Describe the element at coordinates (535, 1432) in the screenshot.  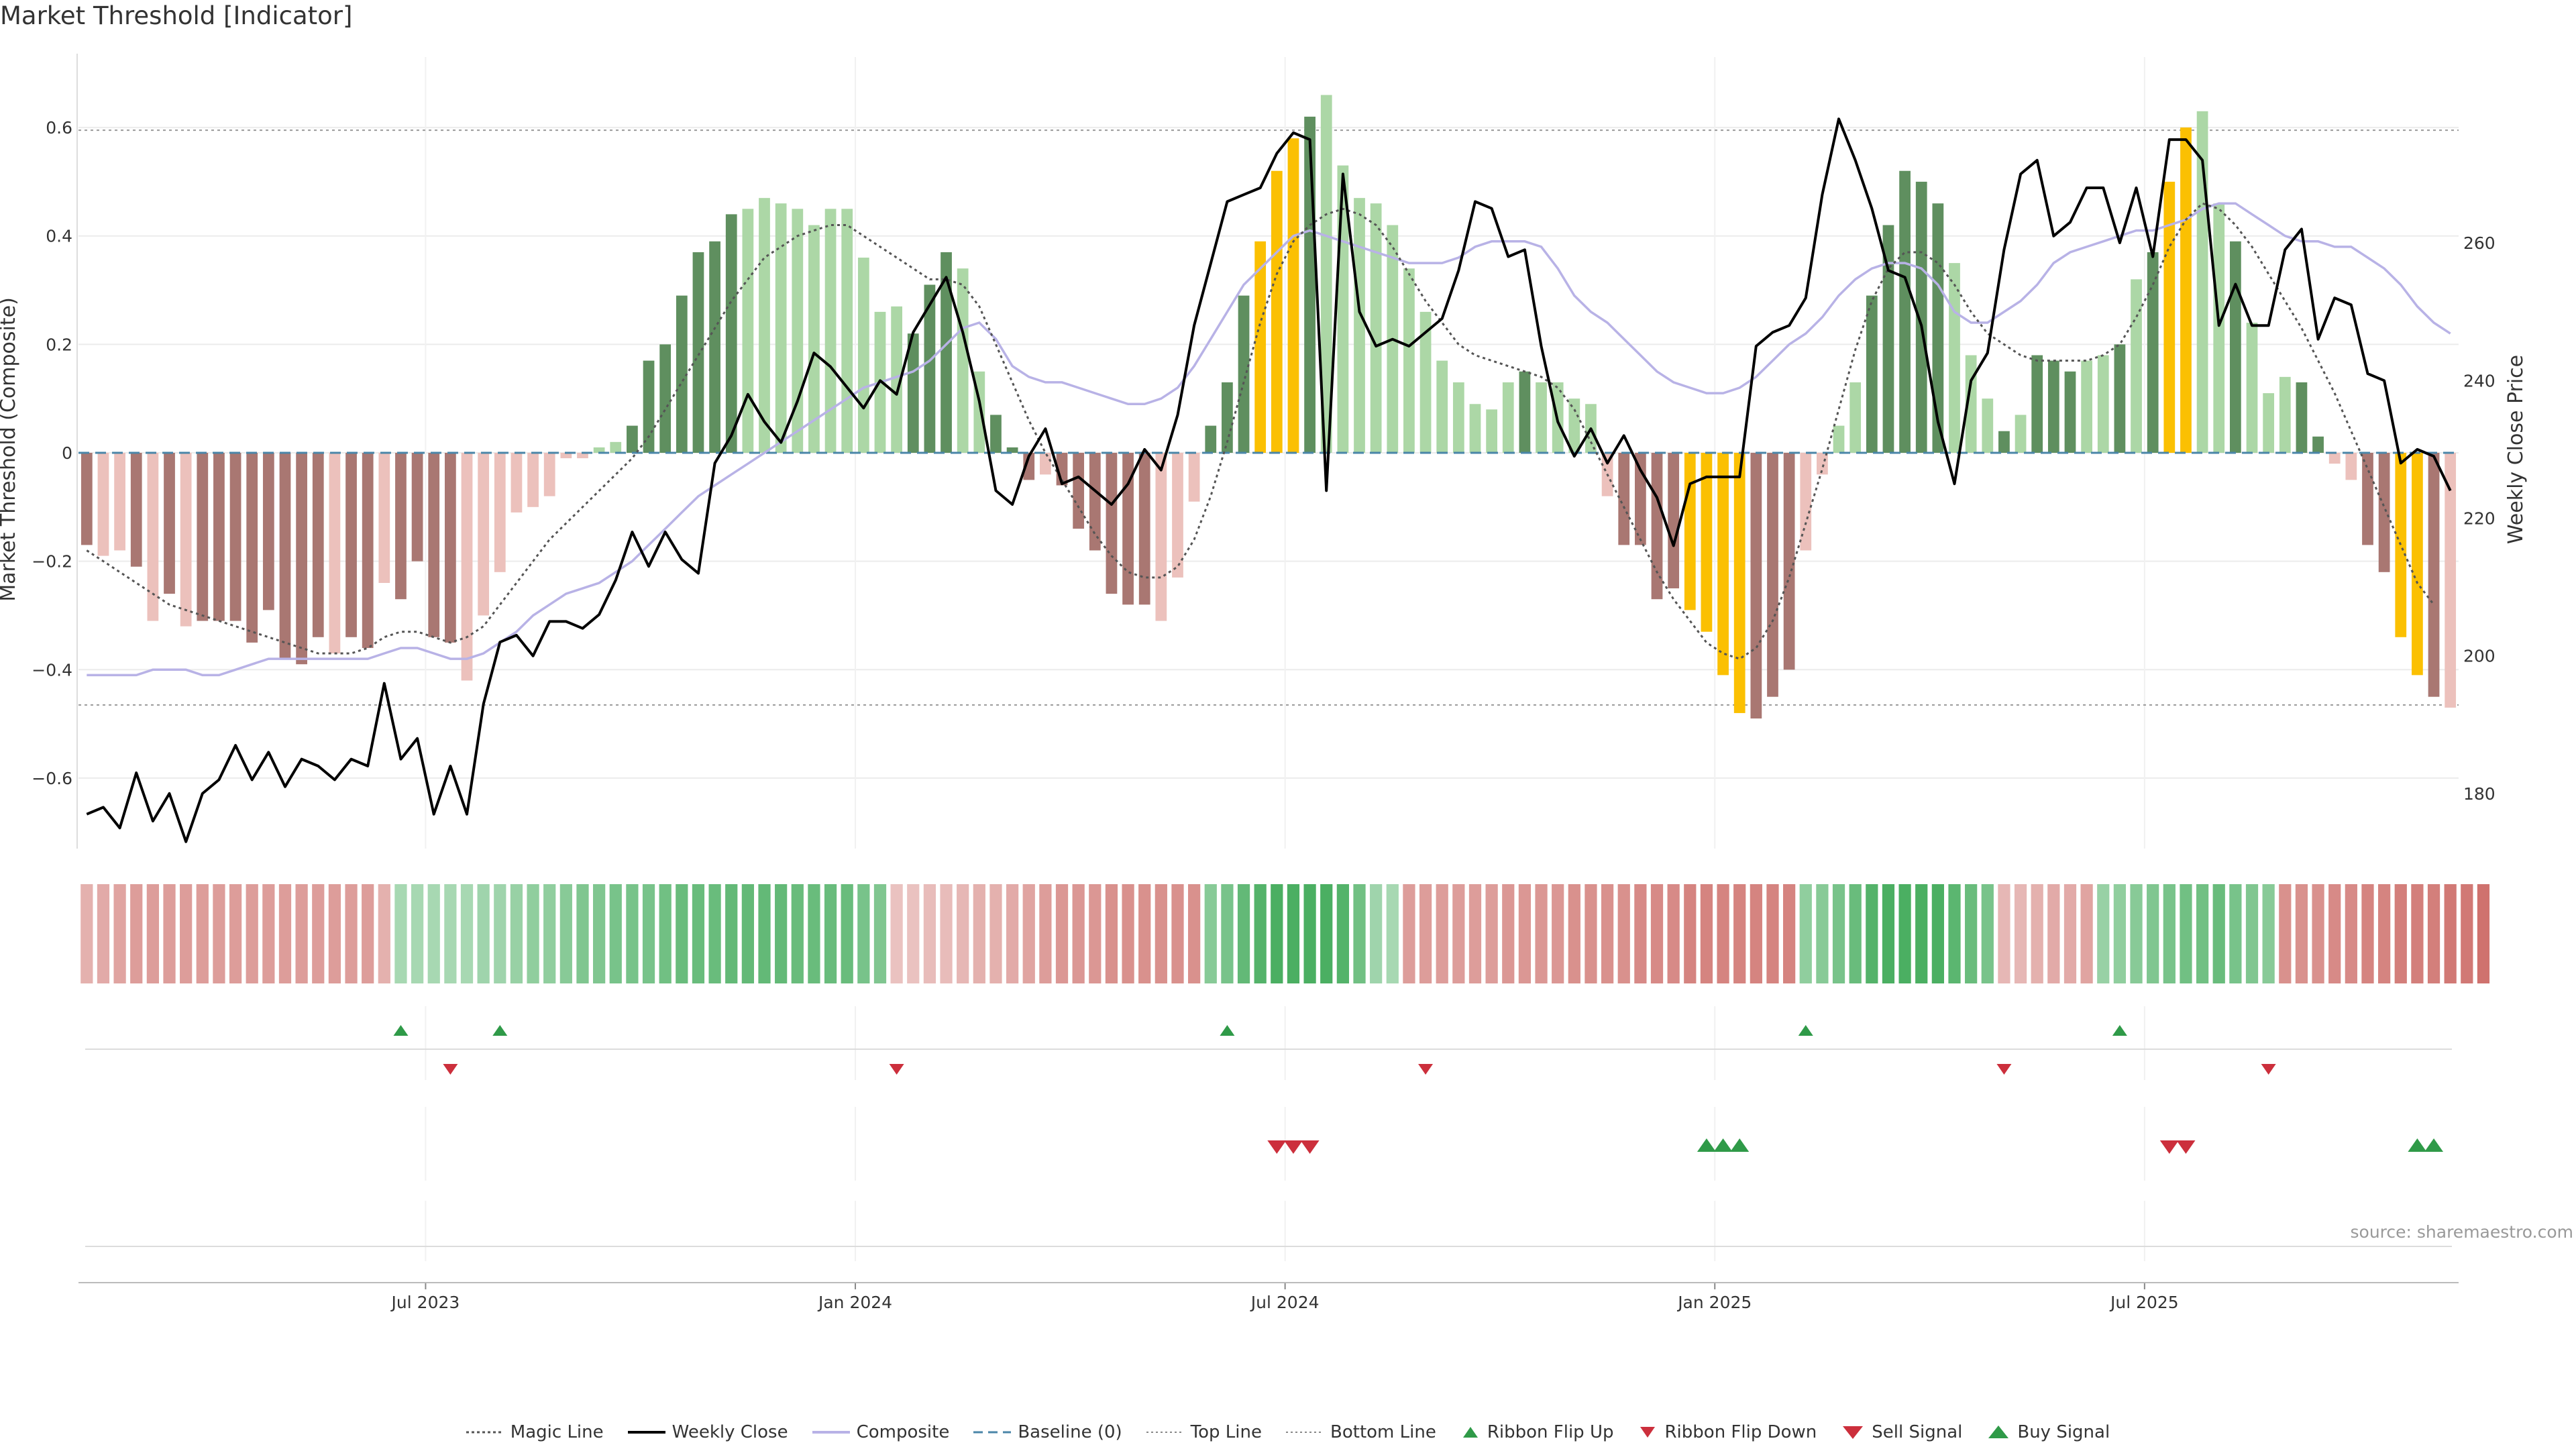
I see `legend-item-magic-line: Magic Line` at that location.